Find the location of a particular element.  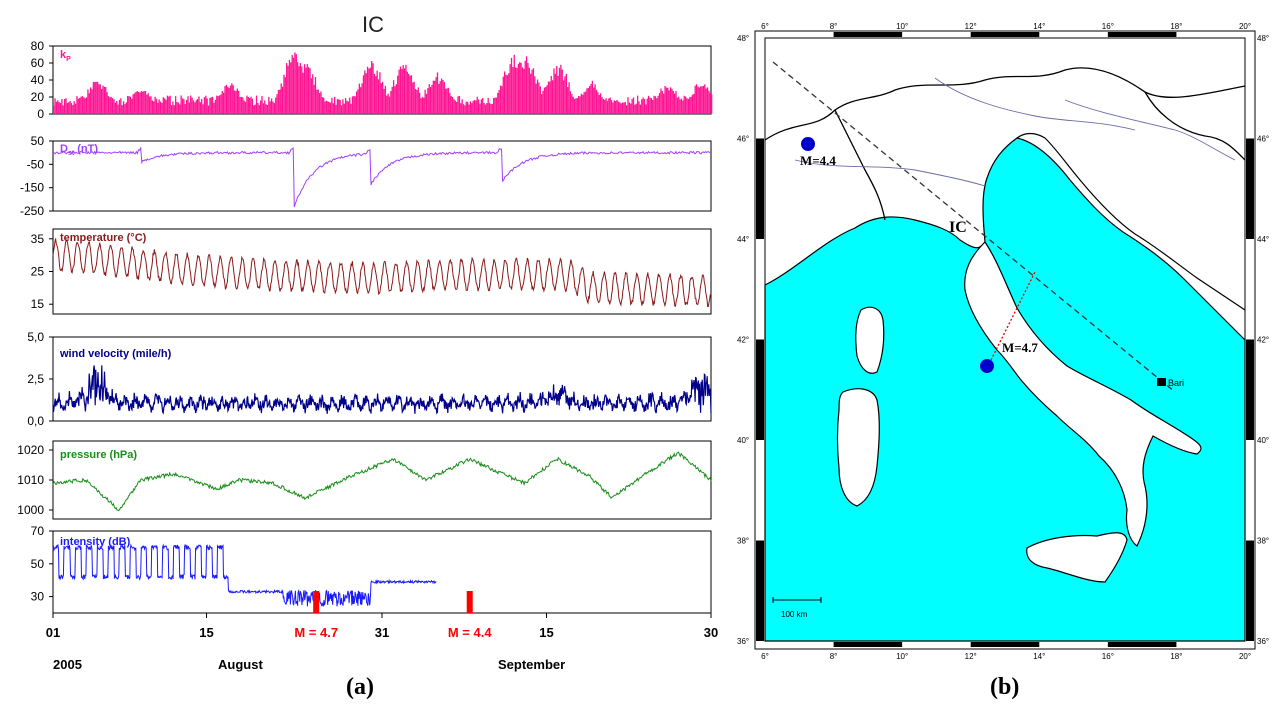

map-lat-right-5: 38° is located at coordinates (1263, 541).